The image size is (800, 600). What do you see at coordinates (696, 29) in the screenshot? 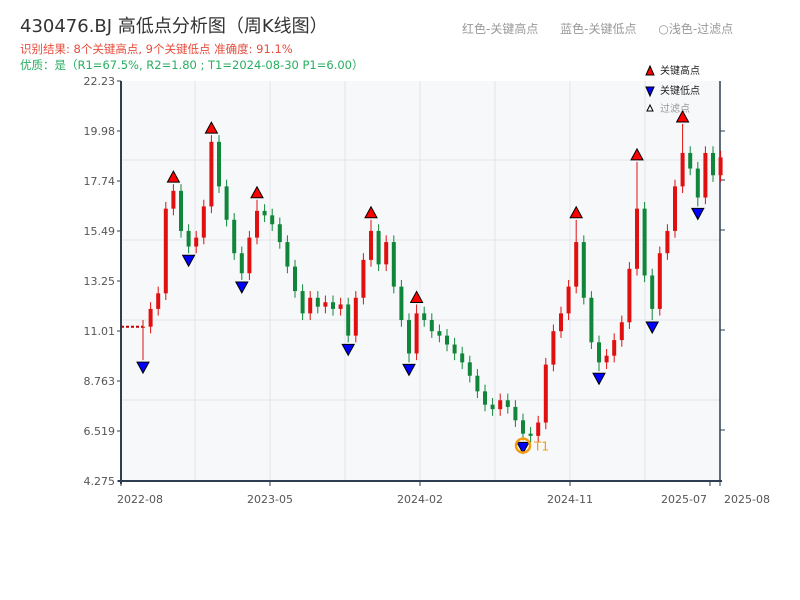
I see `hint-light: ○浅色-过滤点` at bounding box center [696, 29].